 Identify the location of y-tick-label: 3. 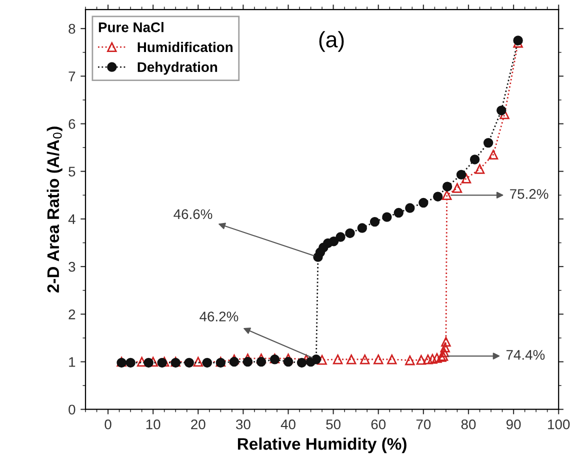
(72, 267).